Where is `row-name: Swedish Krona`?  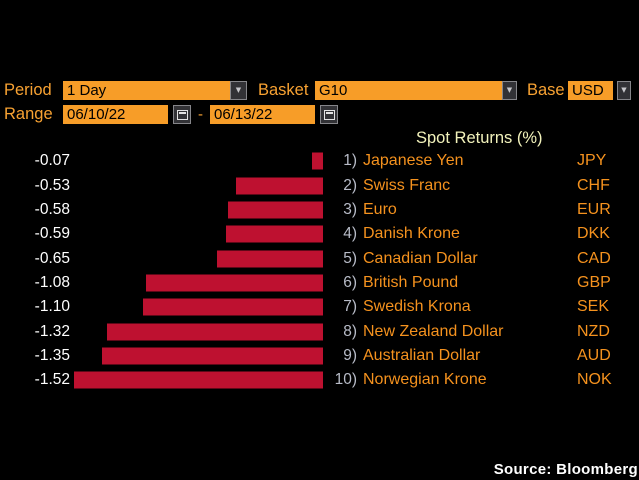
row-name: Swedish Krona is located at coordinates (417, 307).